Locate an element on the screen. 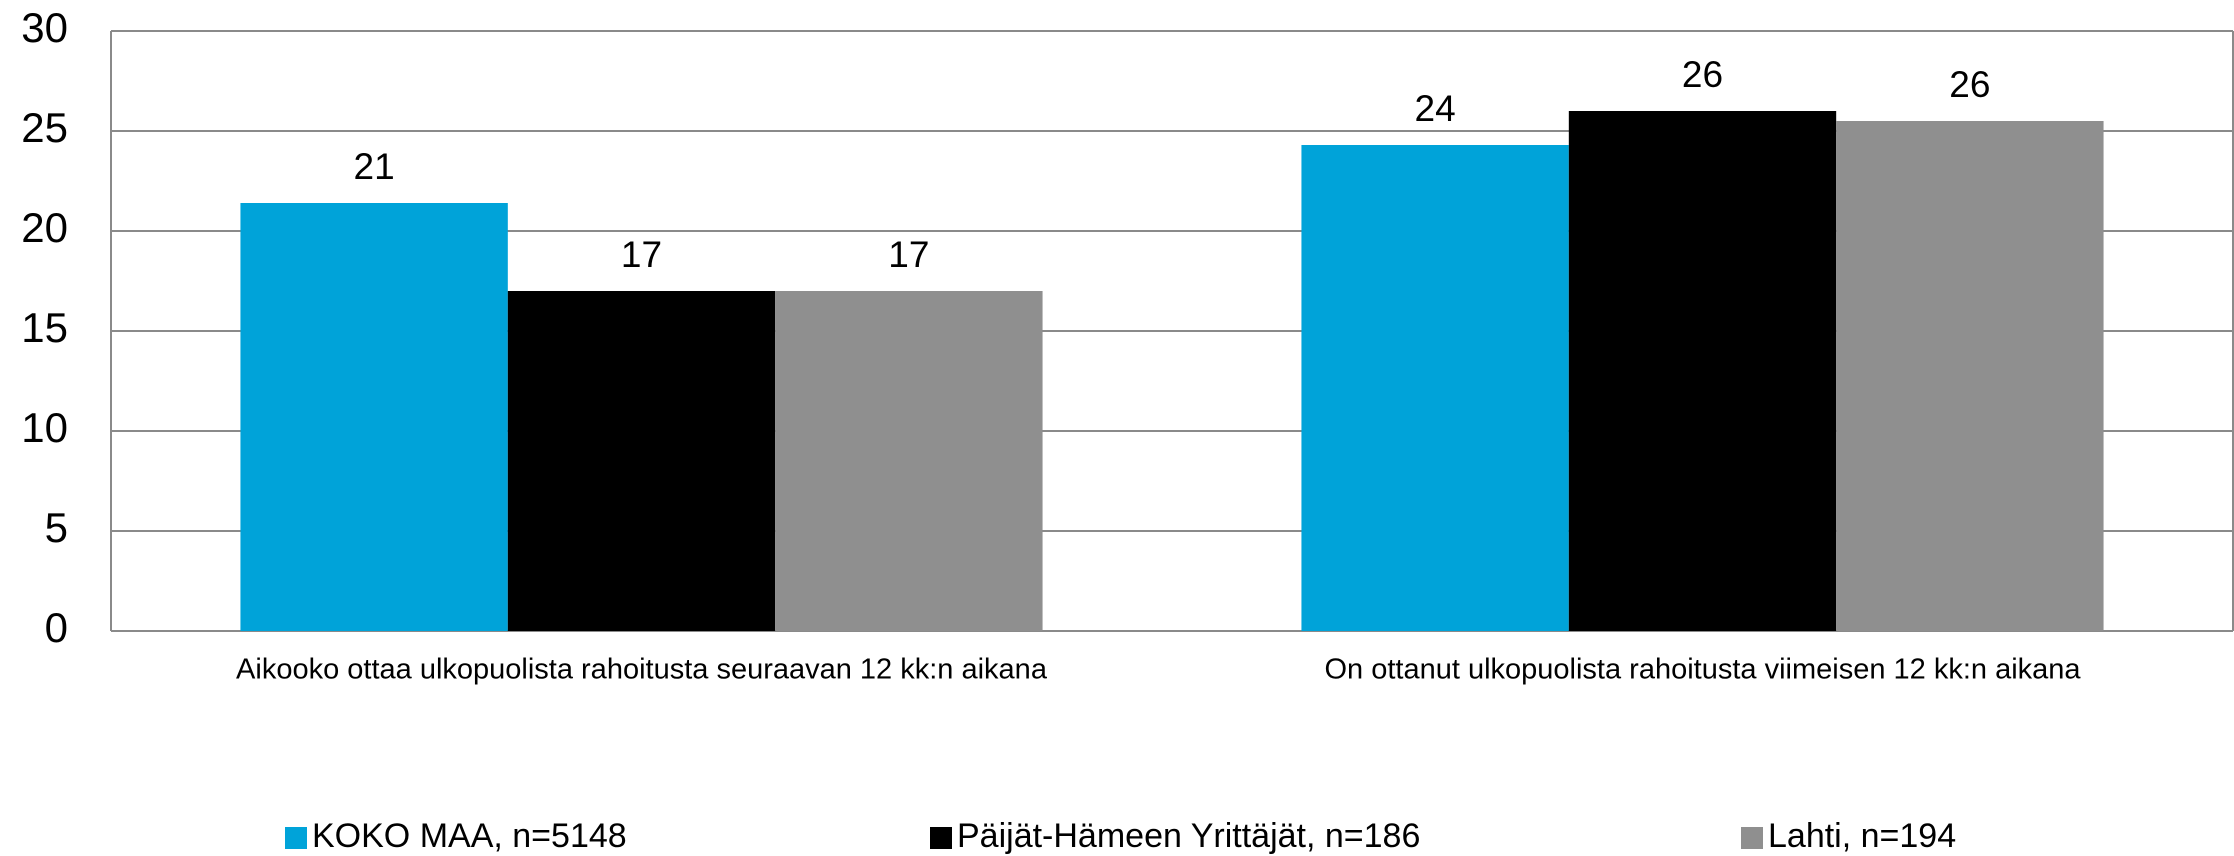 The width and height of the screenshot is (2234, 856). legend-label: KOKO MAA, n=5148 is located at coordinates (469, 836).